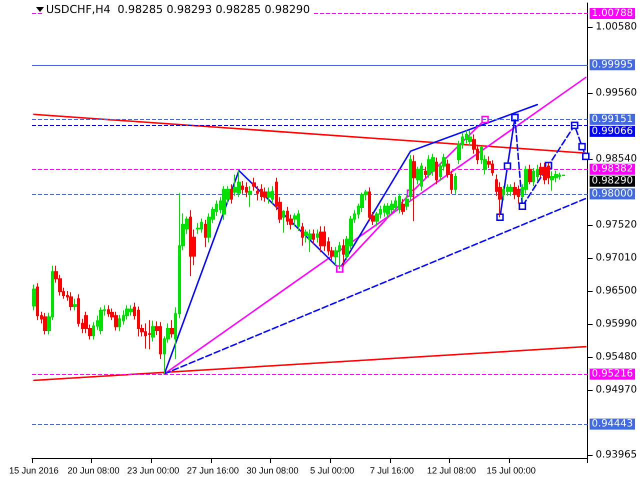  I want to click on y-tick-label: 0.99560, so click(617, 92).